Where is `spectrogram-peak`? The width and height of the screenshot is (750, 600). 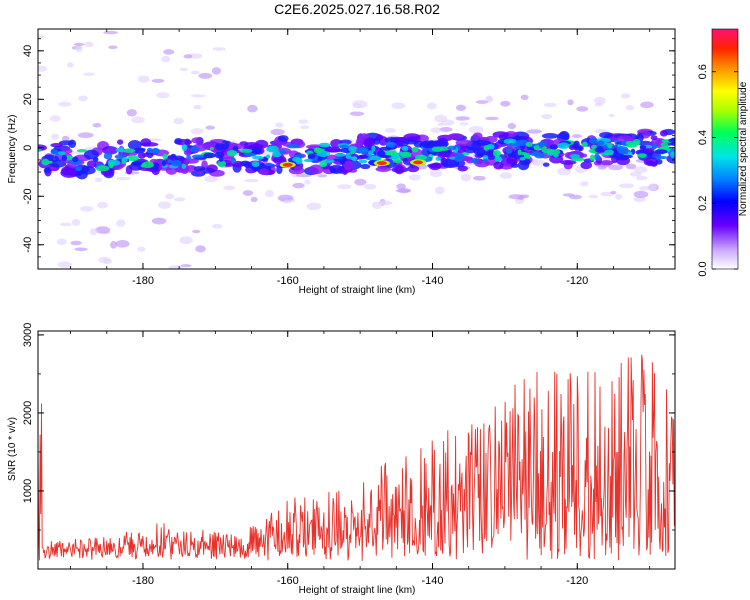 spectrogram-peak is located at coordinates (287, 164).